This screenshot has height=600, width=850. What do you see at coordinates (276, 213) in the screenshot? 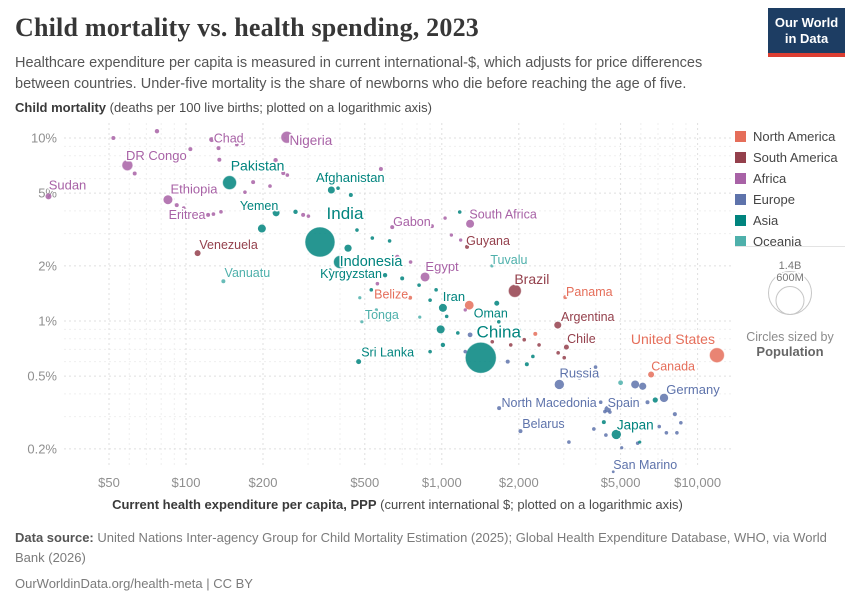
I see `data-point-yemen` at bounding box center [276, 213].